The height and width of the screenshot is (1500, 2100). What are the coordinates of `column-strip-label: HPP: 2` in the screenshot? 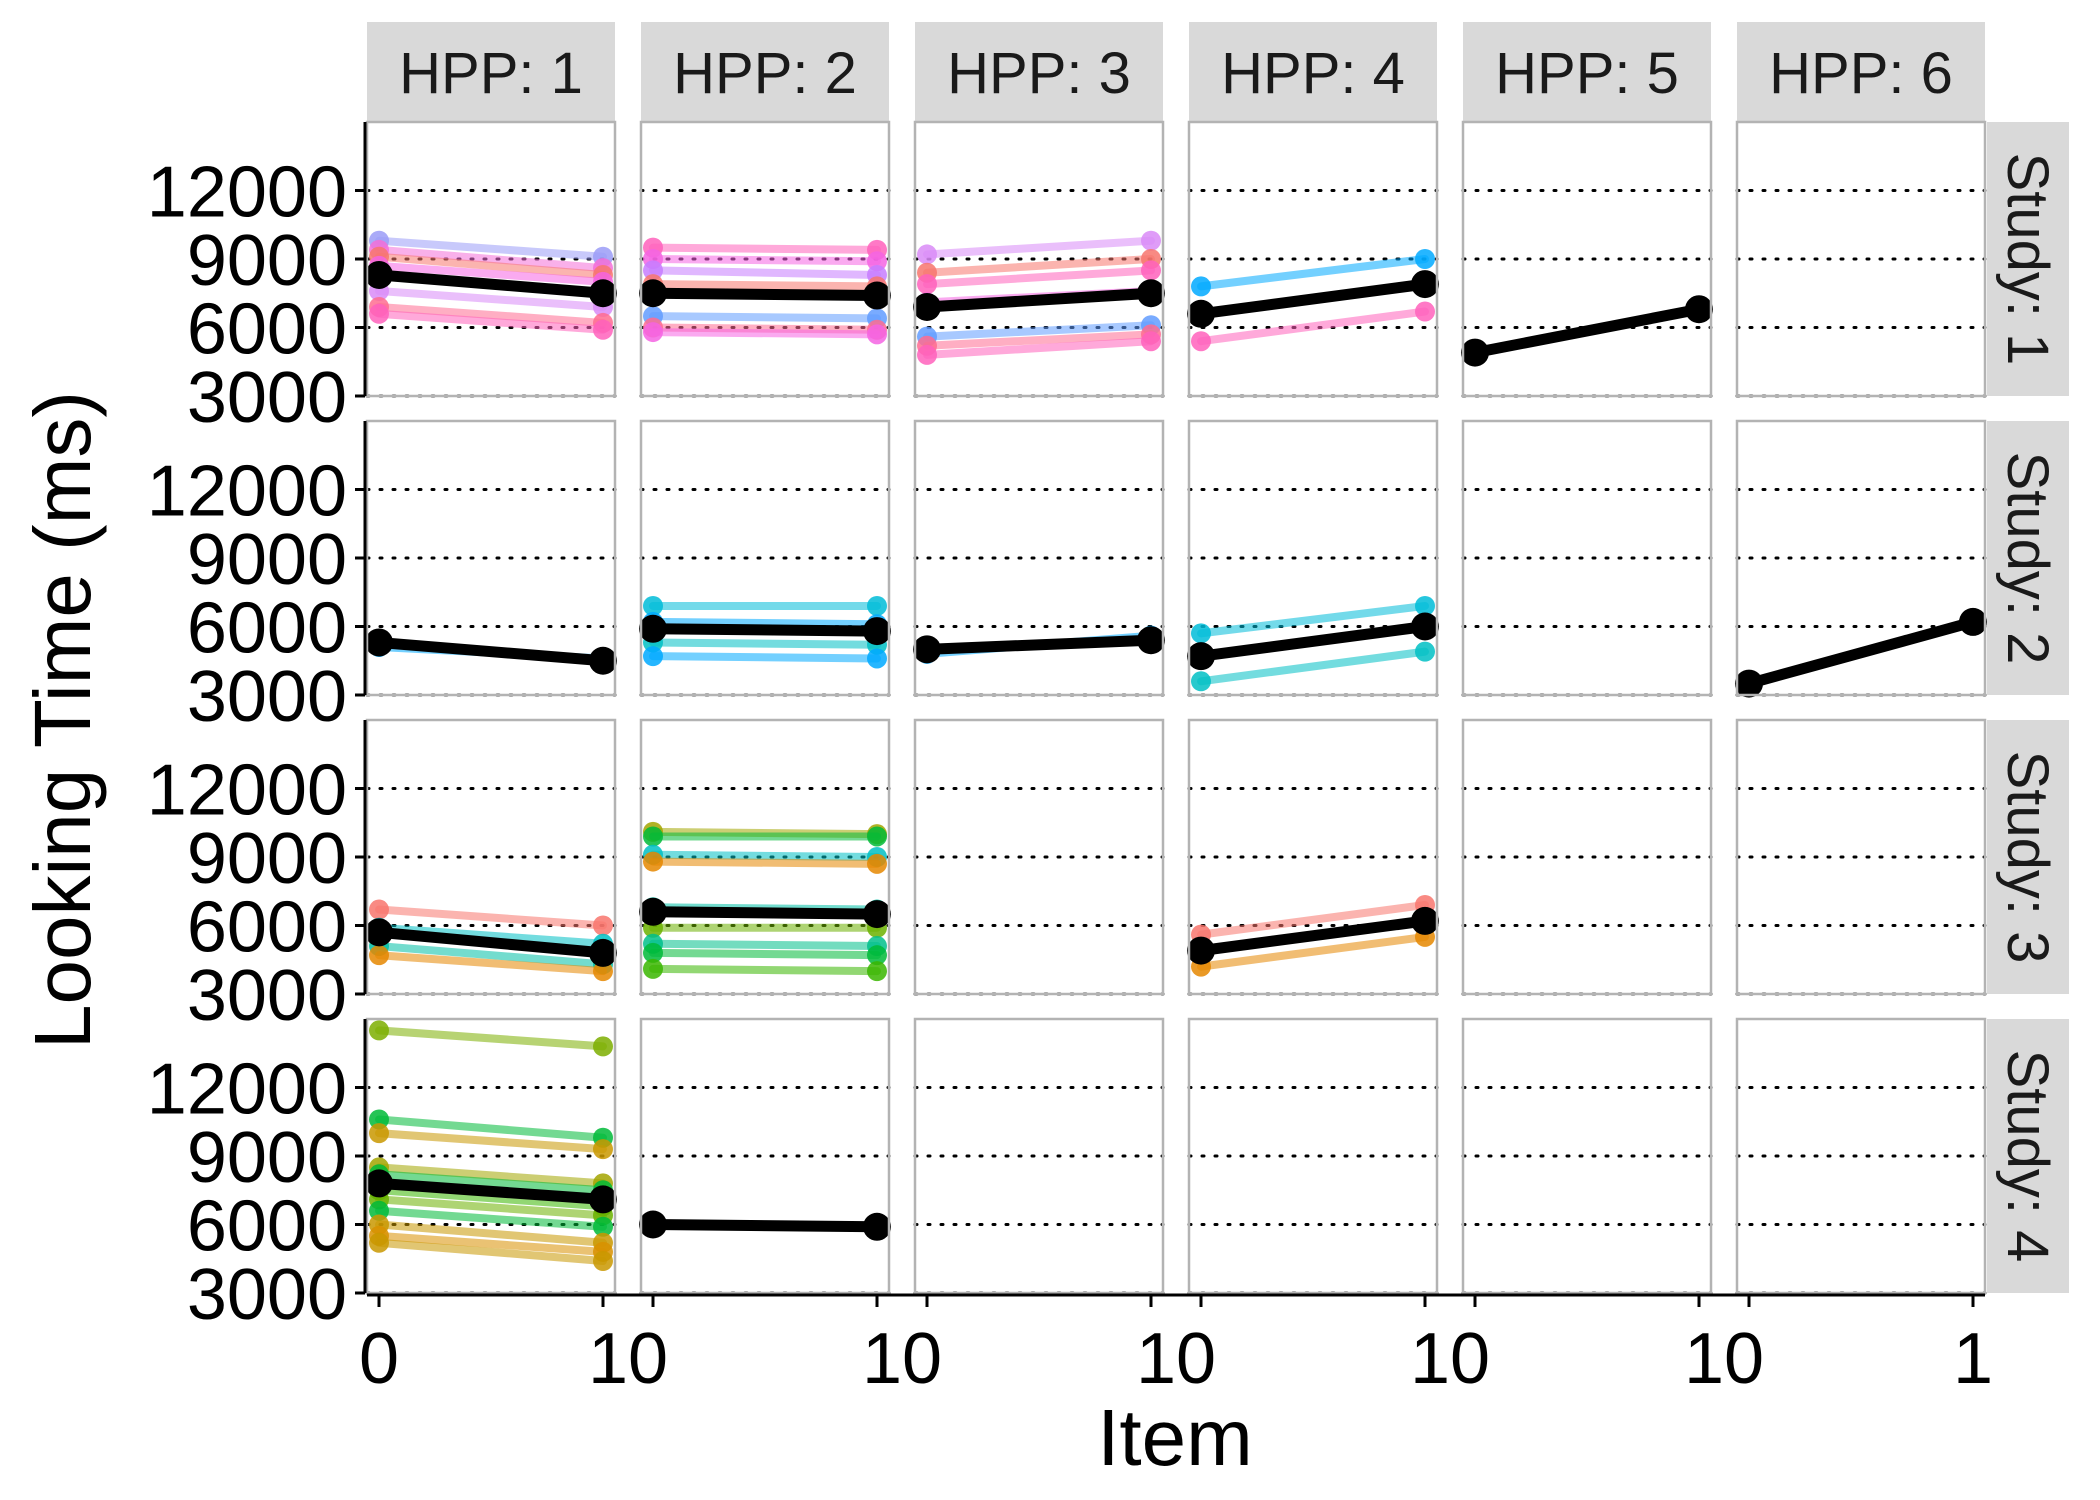 It's located at (765, 73).